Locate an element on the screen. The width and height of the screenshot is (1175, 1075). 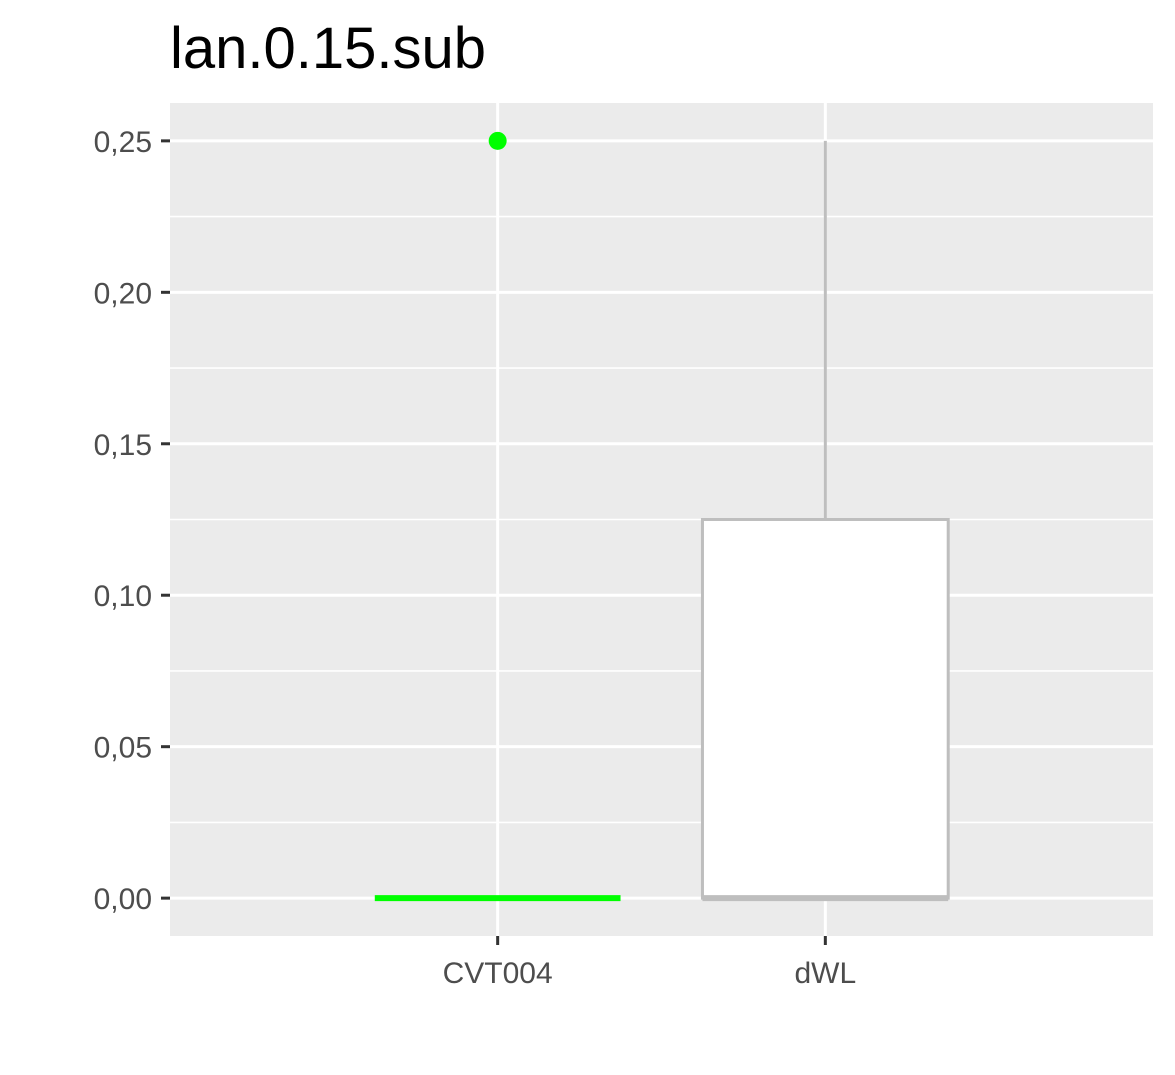
y-axis: 0,00 0,05 0,10 0,15 0,20 0,25 is located at coordinates (132, 521).